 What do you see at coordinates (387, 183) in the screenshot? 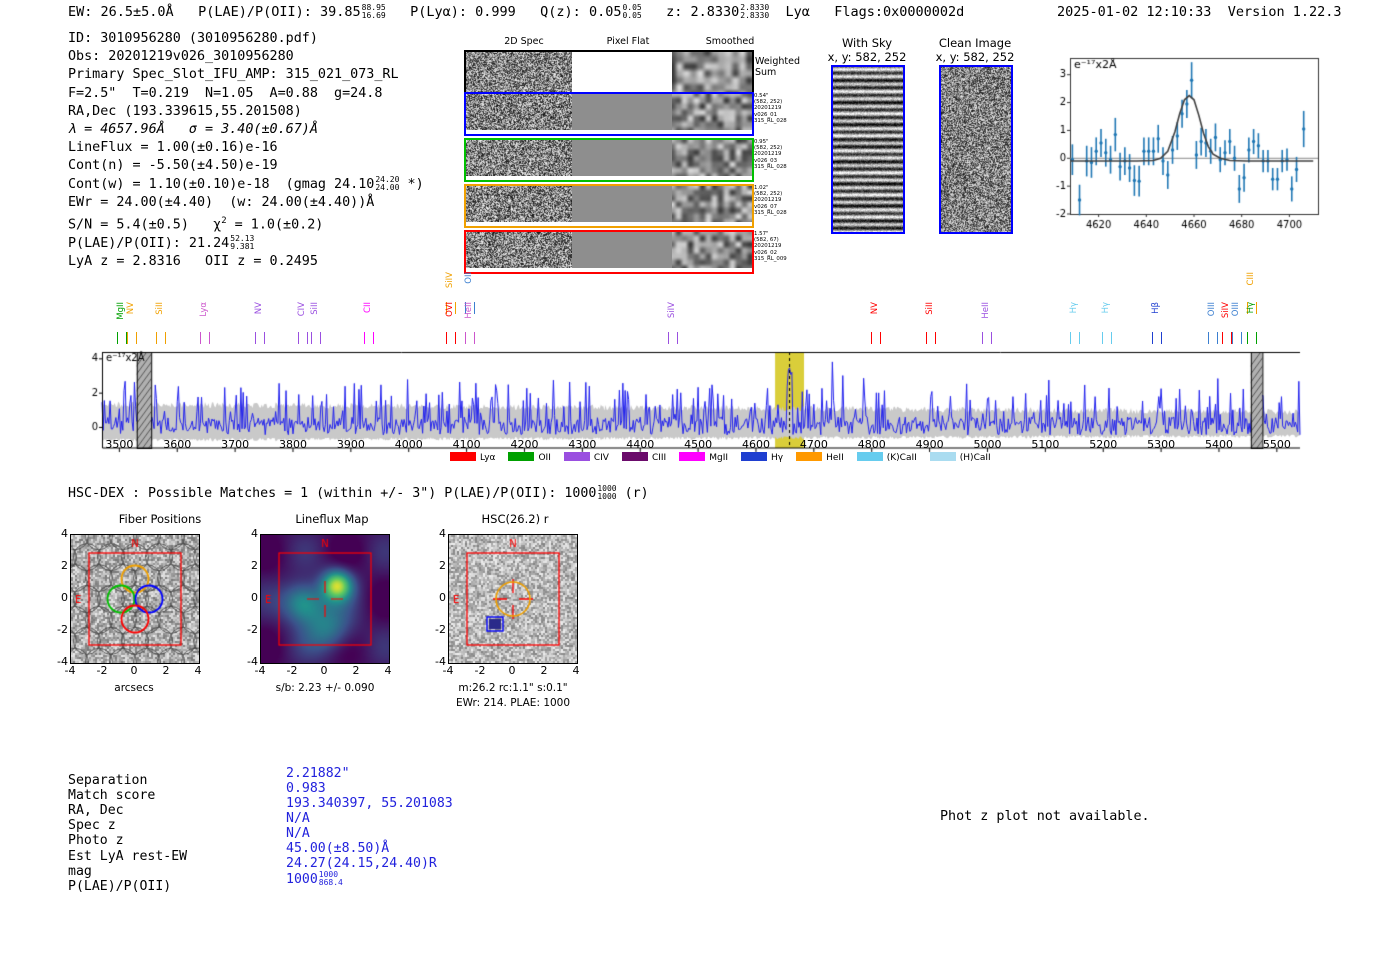
I see `info-gmag-range: 24.20 24.00` at bounding box center [387, 183].